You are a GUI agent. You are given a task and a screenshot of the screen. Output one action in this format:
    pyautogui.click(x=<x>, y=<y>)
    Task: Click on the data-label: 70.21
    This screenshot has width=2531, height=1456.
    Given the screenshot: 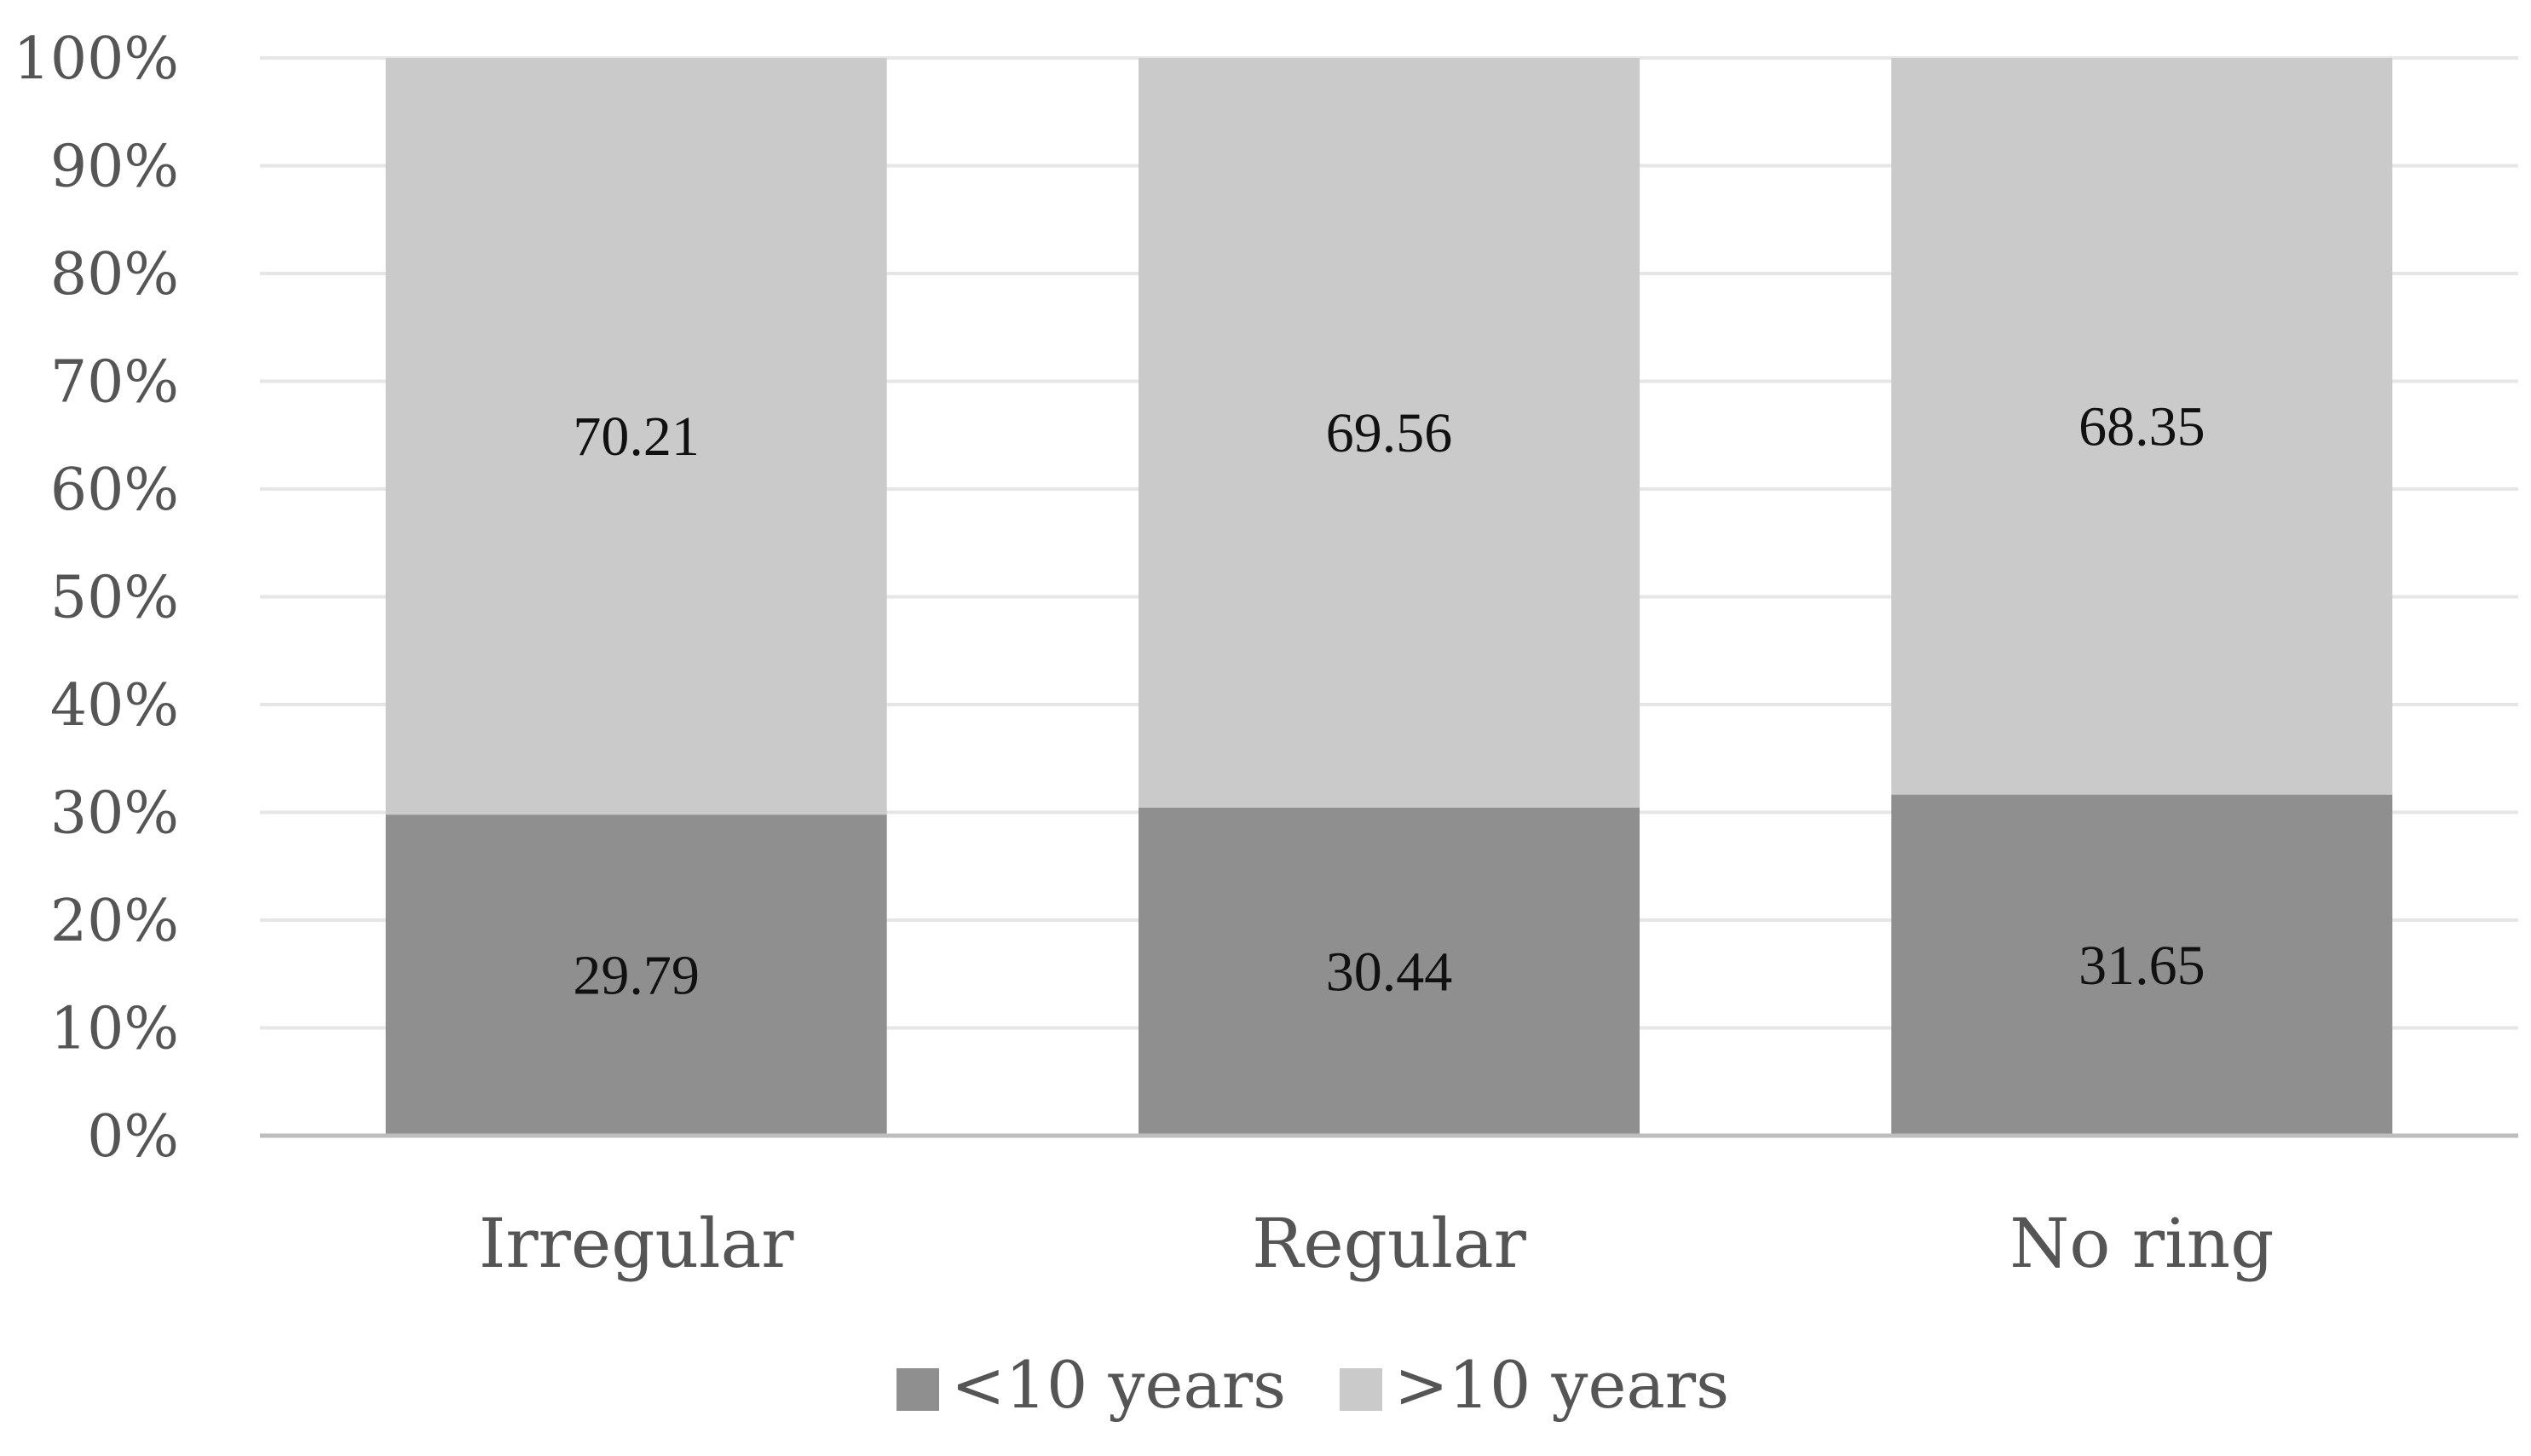 What is the action you would take?
    pyautogui.click(x=636, y=437)
    